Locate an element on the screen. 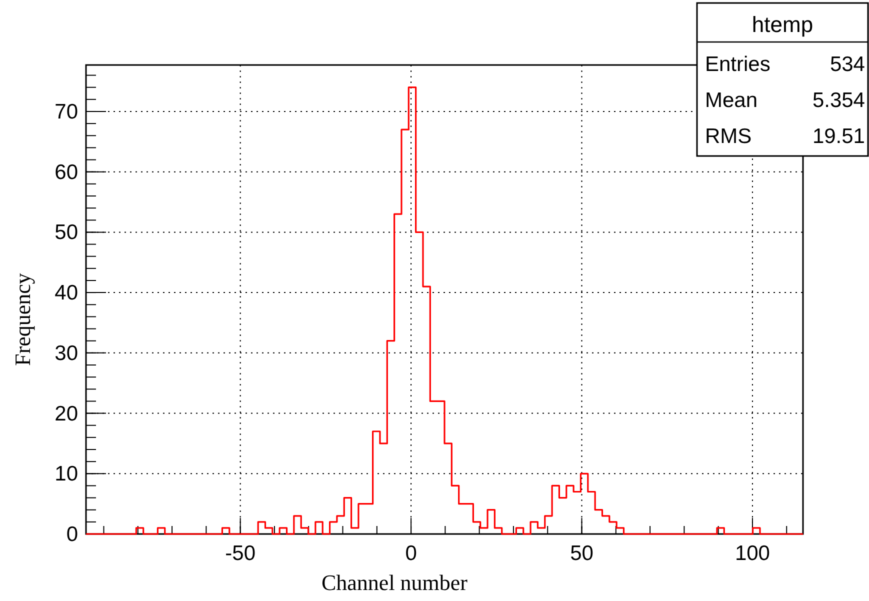 This screenshot has width=869, height=601. y-tick-label: 20 is located at coordinates (66, 414).